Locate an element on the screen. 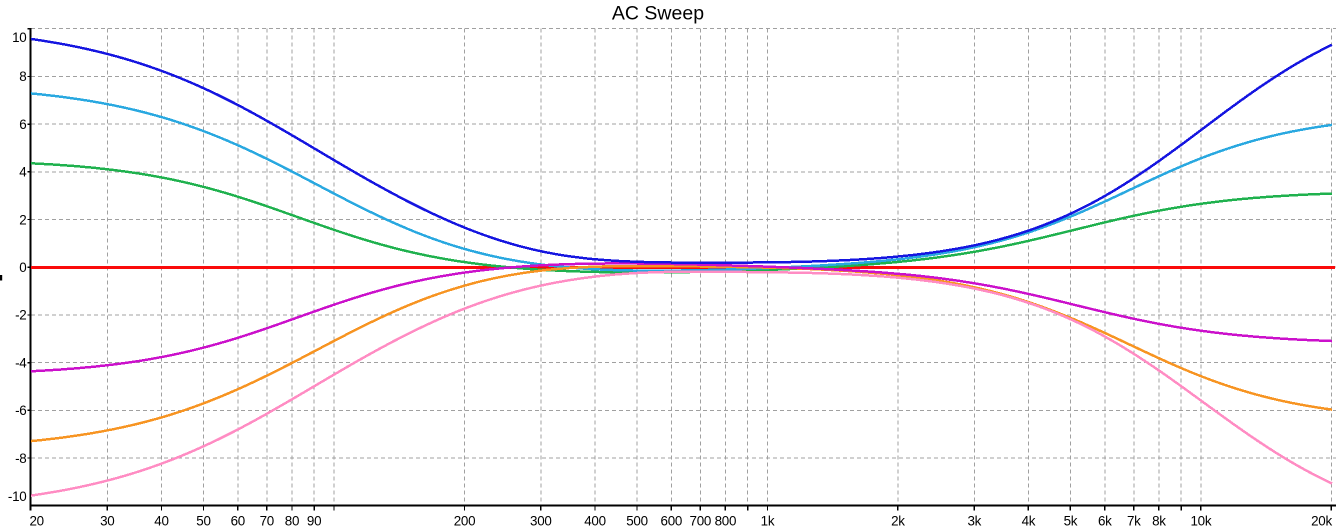 This screenshot has width=1336, height=532. svg-text: 200 is located at coordinates (465, 521).